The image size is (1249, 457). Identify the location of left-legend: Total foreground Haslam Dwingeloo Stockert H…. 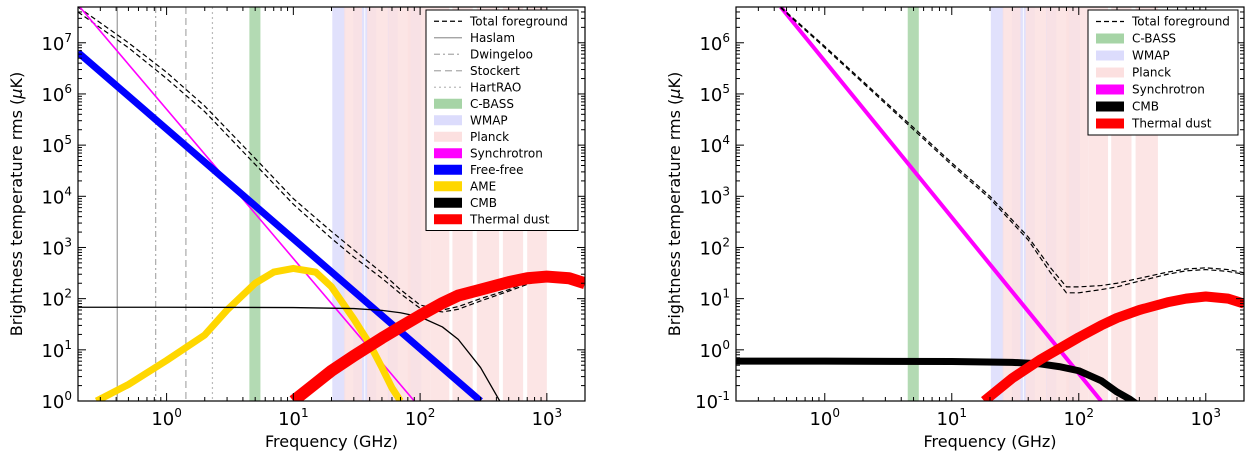
(502, 120).